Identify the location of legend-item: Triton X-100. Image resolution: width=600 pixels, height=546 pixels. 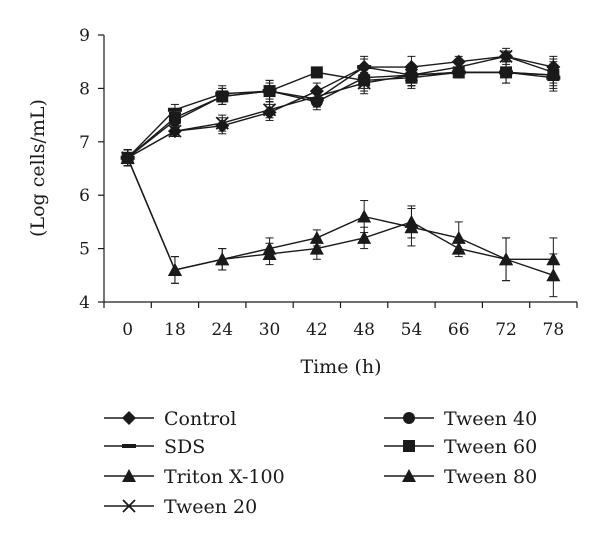
(194, 477).